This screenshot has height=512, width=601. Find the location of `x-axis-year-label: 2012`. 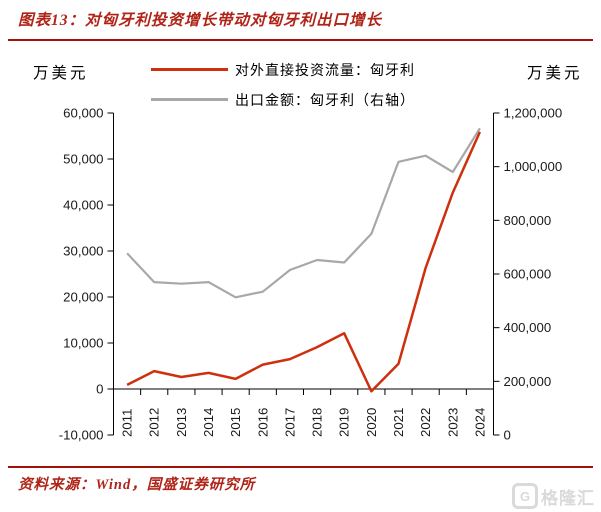

x-axis-year-label: 2012 is located at coordinates (154, 422).